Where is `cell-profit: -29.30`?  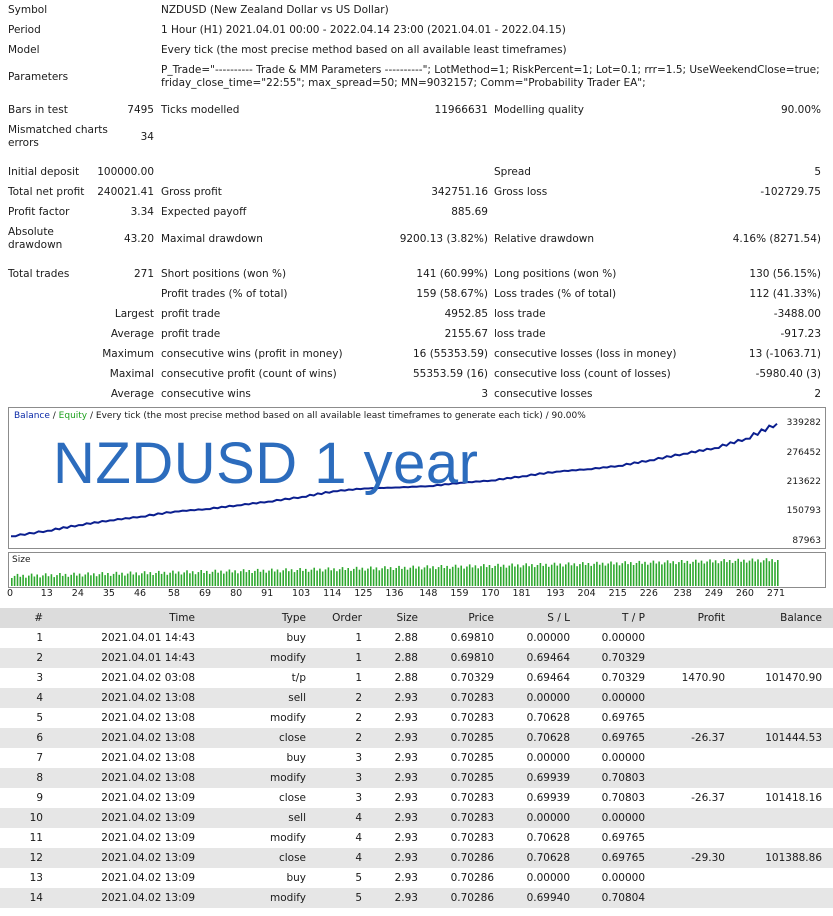 cell-profit: -29.30 is located at coordinates (708, 858).